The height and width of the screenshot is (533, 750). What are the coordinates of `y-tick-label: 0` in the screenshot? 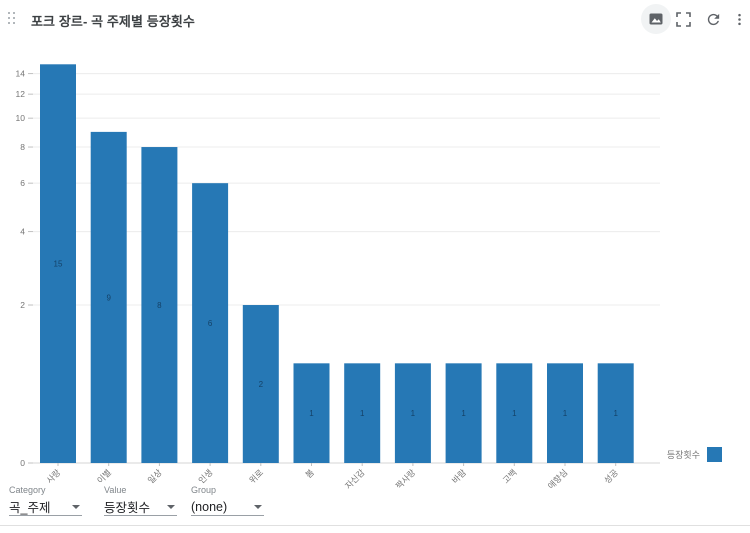 It's located at (22, 463).